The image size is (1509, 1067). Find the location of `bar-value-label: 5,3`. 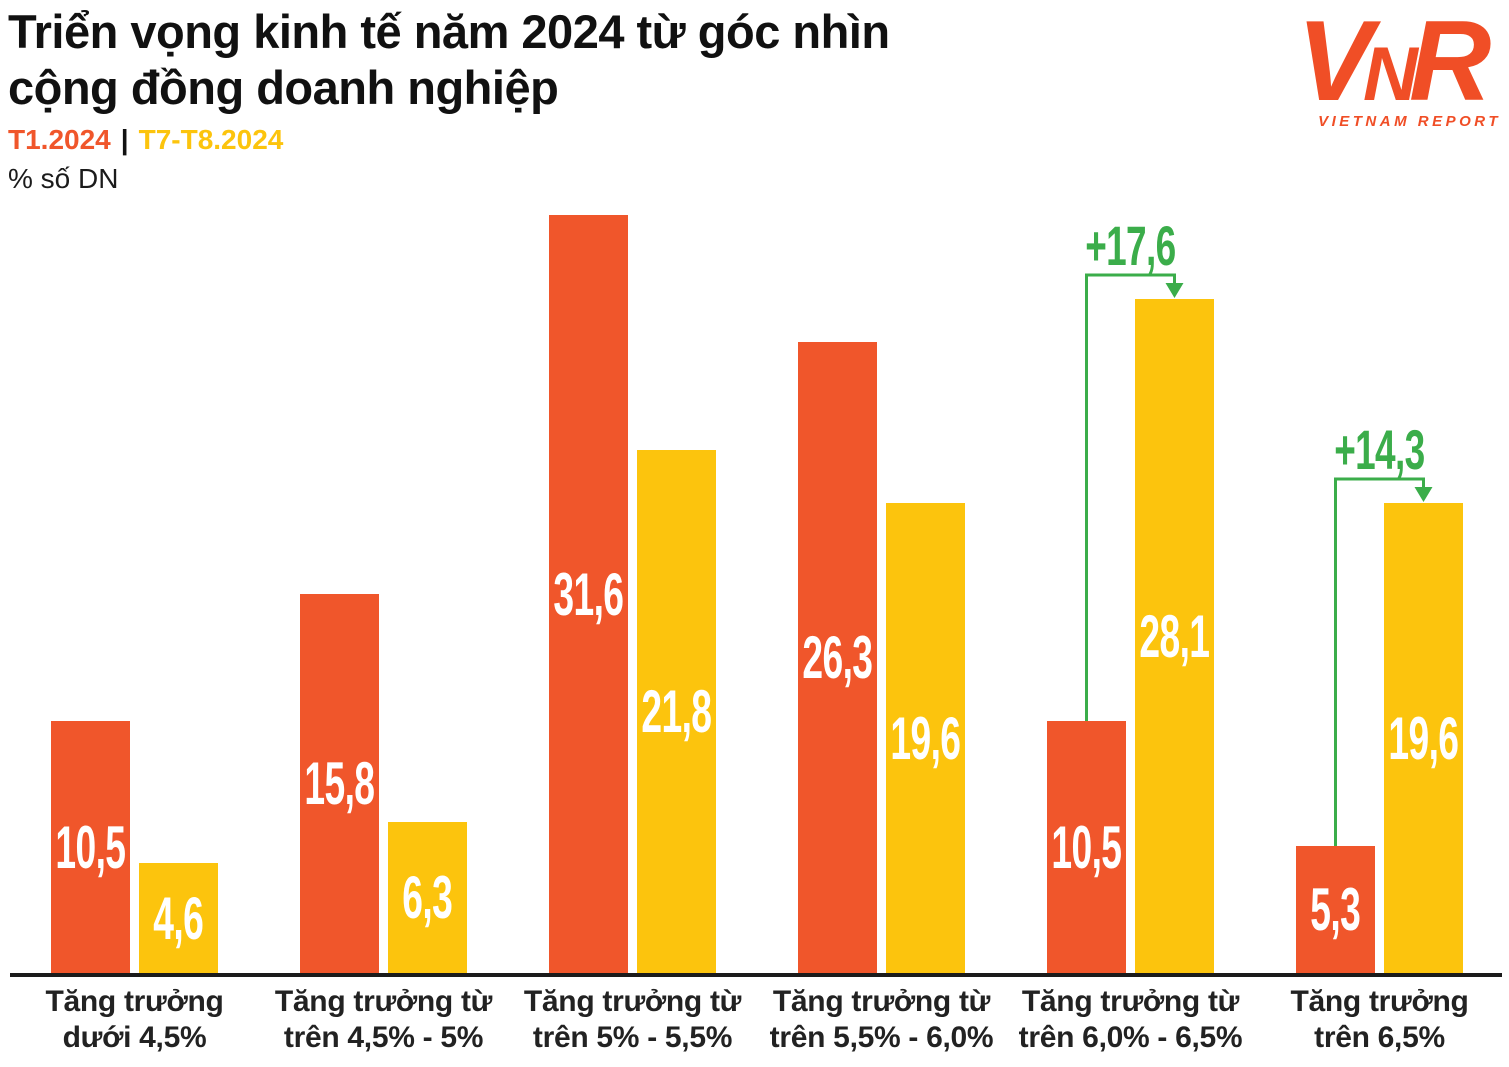

bar-value-label: 5,3 is located at coordinates (1335, 909).